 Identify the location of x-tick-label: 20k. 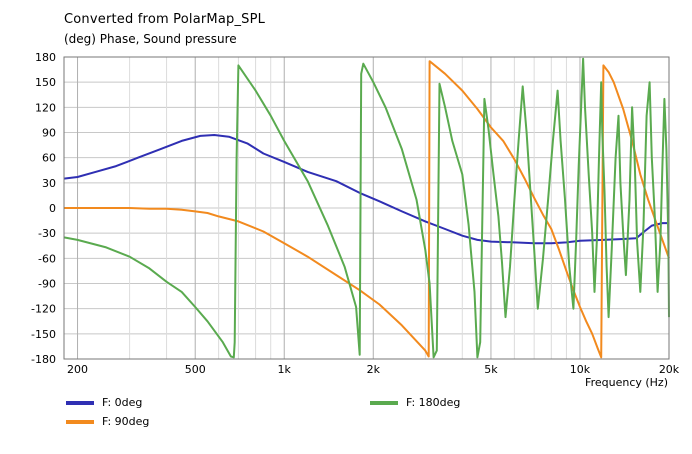
(669, 369).